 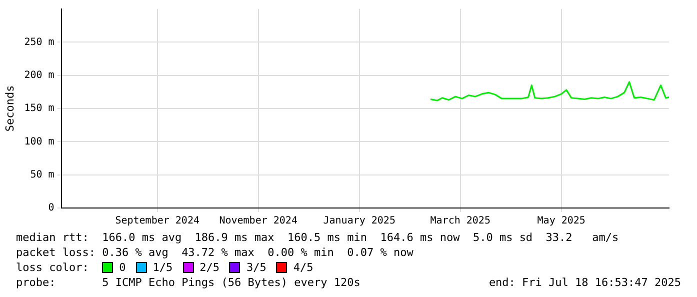 What do you see at coordinates (39, 75) in the screenshot?
I see `y-tick-label: 200 m` at bounding box center [39, 75].